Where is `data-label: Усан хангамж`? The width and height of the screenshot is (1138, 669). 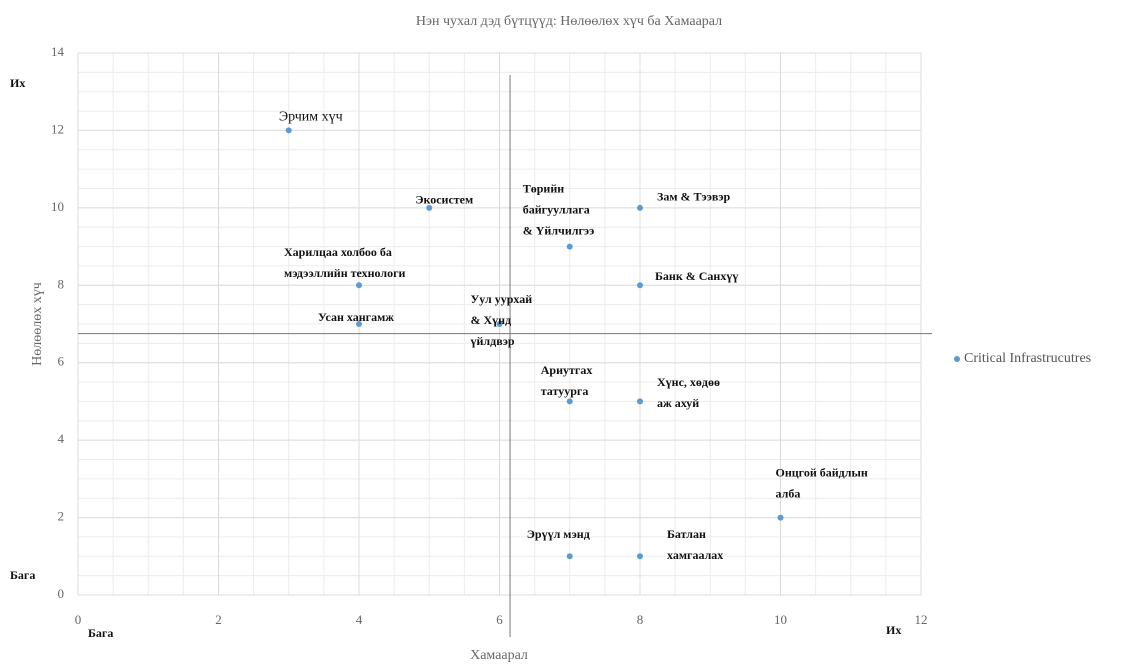 data-label: Усан хангамж is located at coordinates (356, 317).